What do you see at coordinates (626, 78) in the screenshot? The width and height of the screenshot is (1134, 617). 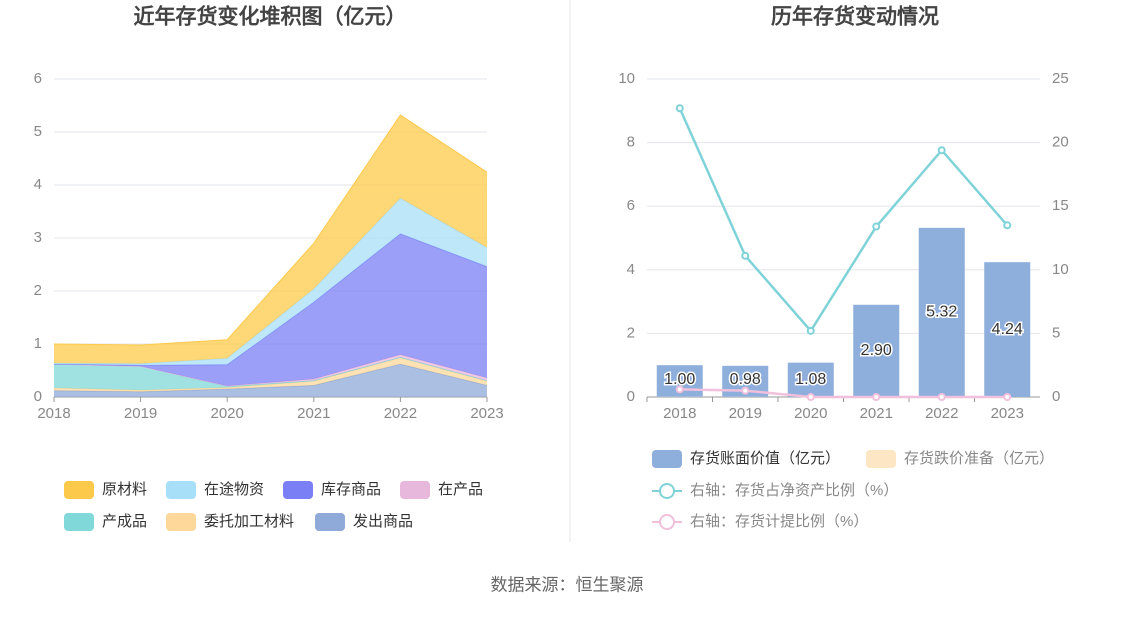 I see `y-tick-label: 10` at bounding box center [626, 78].